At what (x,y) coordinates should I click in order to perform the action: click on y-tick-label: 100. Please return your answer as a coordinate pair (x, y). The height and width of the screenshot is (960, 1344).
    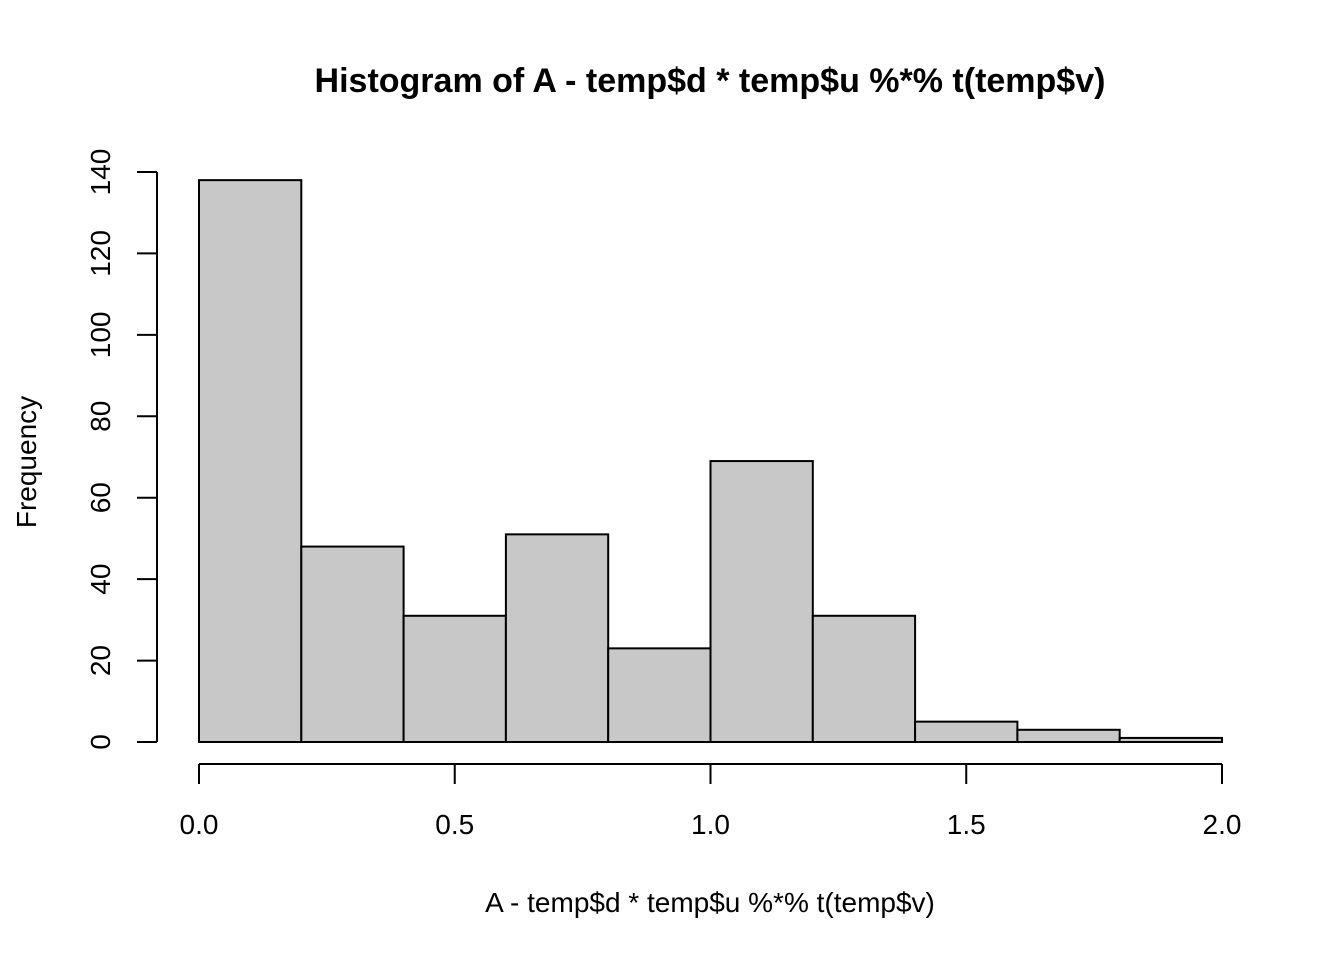
    Looking at the image, I should click on (100, 334).